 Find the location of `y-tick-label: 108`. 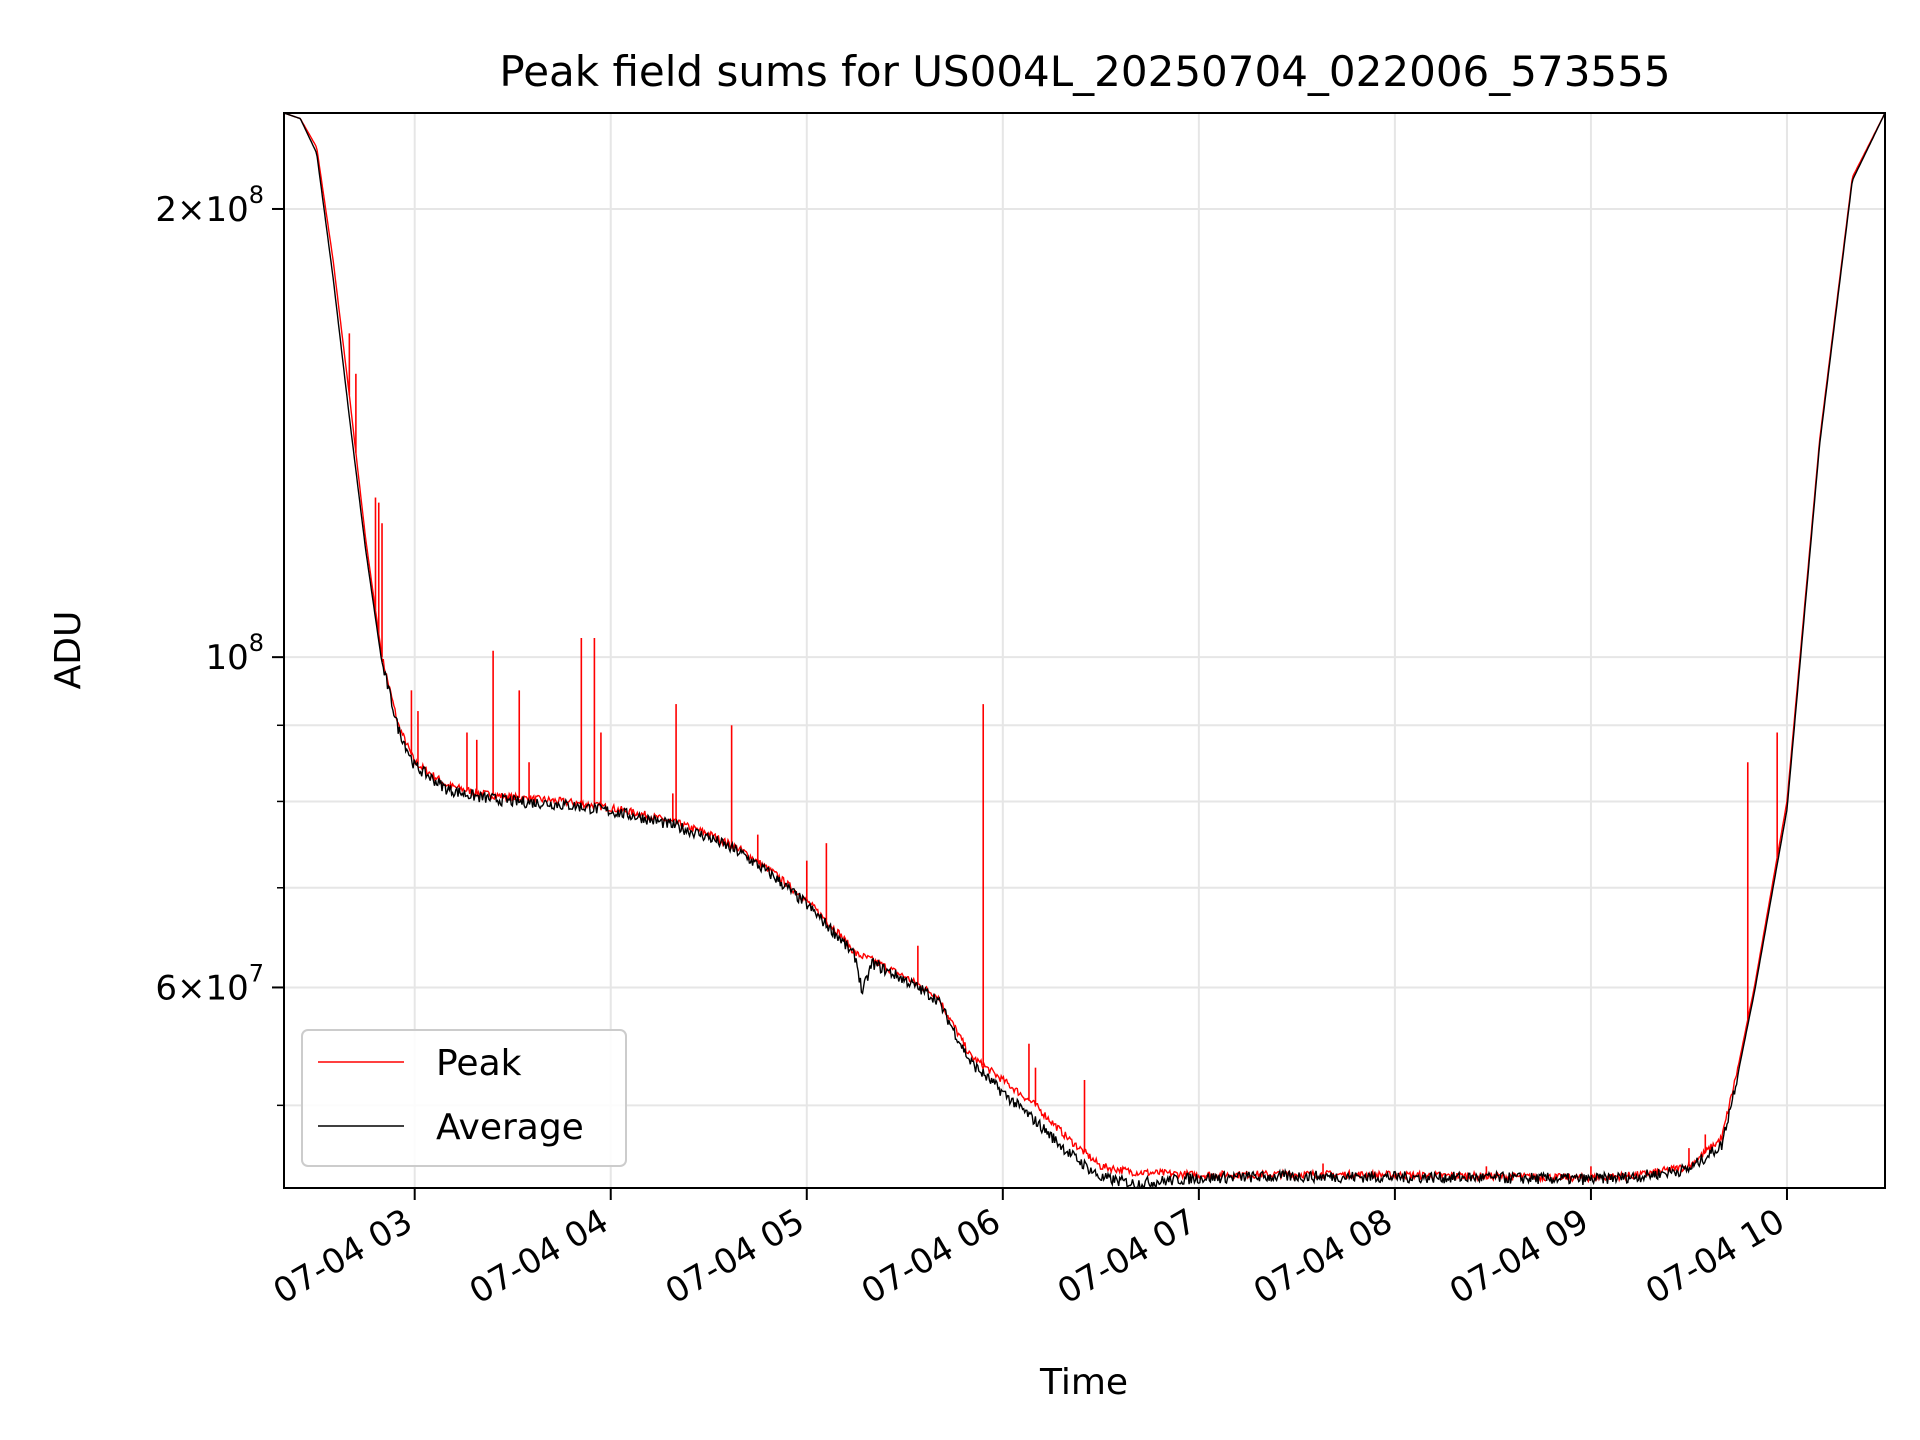

y-tick-label: 108 is located at coordinates (234, 653).